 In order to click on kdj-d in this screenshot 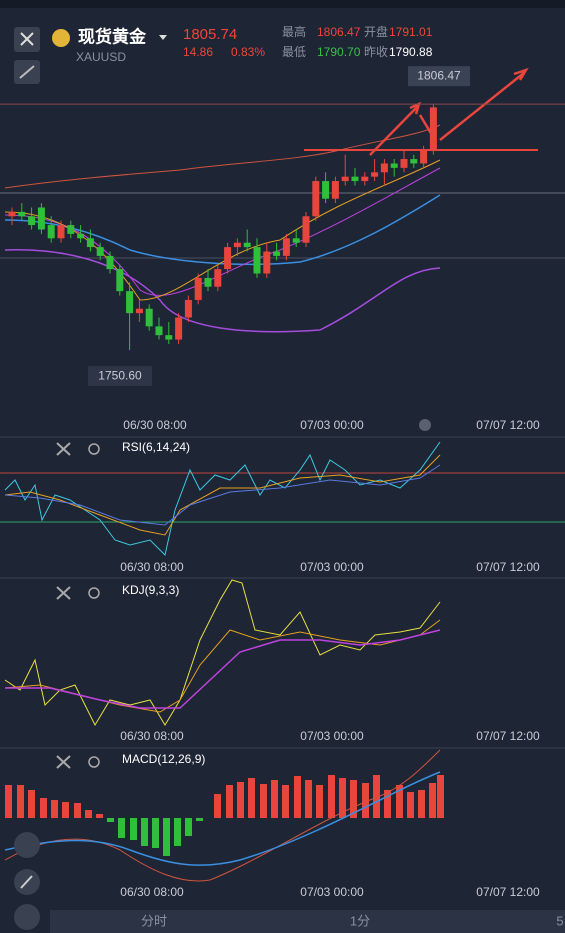, I will do `click(223, 669)`.